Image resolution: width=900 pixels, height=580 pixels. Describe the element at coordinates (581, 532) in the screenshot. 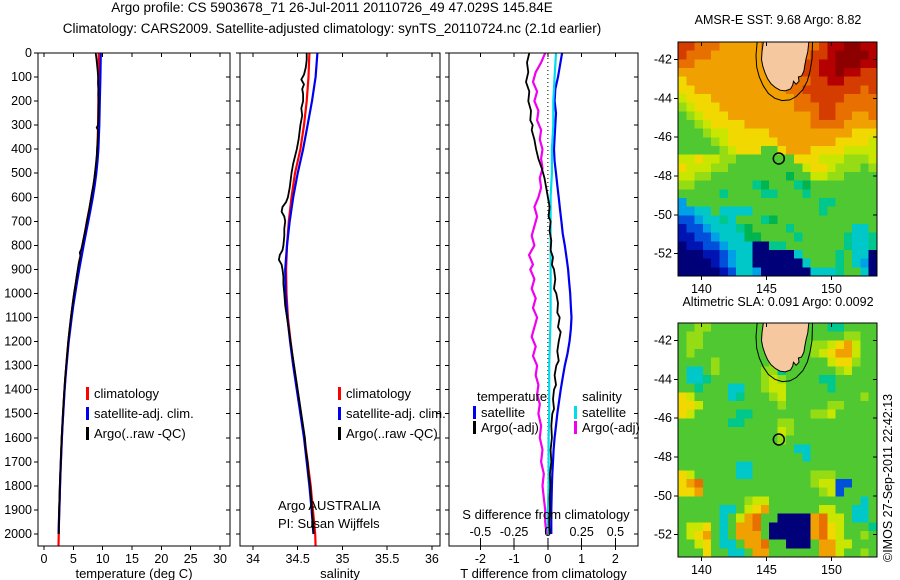

I see `svg-text: 0.25` at that location.